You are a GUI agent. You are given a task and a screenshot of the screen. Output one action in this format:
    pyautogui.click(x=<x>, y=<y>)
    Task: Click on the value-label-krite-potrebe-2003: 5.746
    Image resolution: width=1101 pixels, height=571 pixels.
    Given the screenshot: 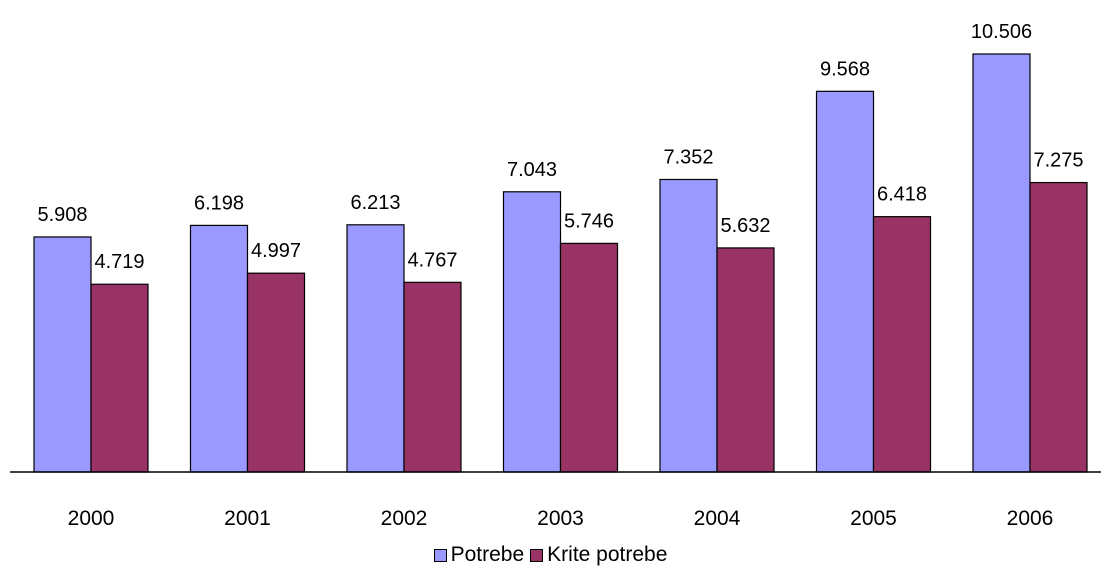 What is the action you would take?
    pyautogui.click(x=589, y=221)
    